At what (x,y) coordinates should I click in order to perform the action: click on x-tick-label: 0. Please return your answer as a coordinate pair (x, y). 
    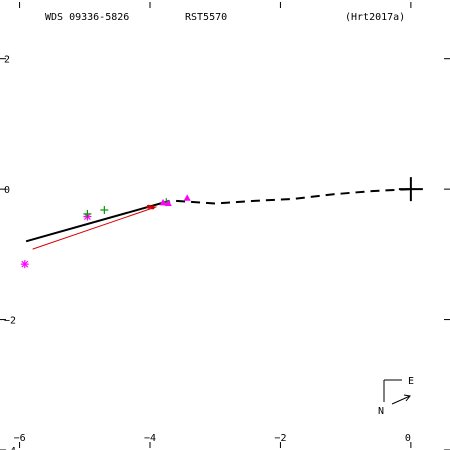
    Looking at the image, I should click on (408, 438).